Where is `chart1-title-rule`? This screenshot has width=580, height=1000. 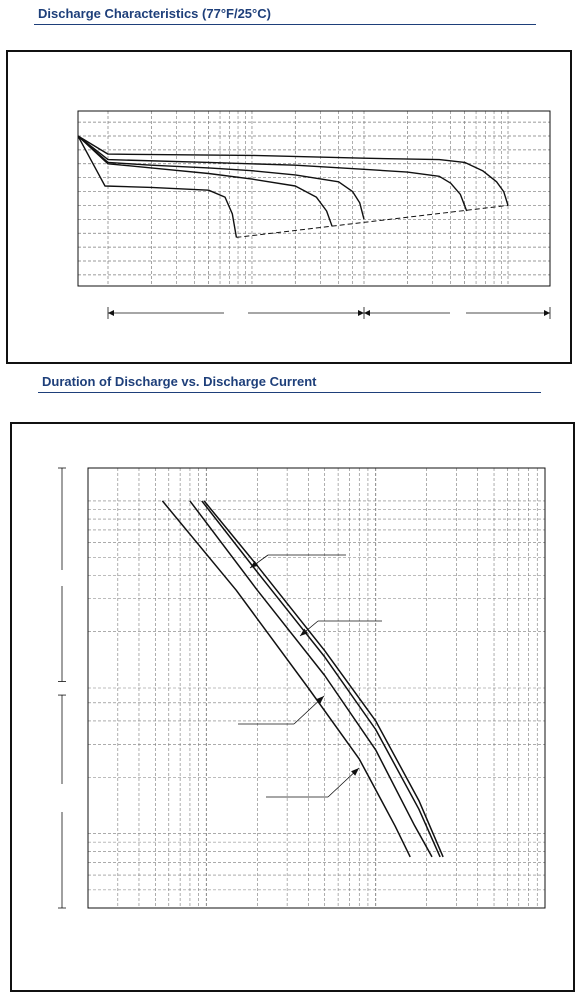 chart1-title-rule is located at coordinates (285, 24).